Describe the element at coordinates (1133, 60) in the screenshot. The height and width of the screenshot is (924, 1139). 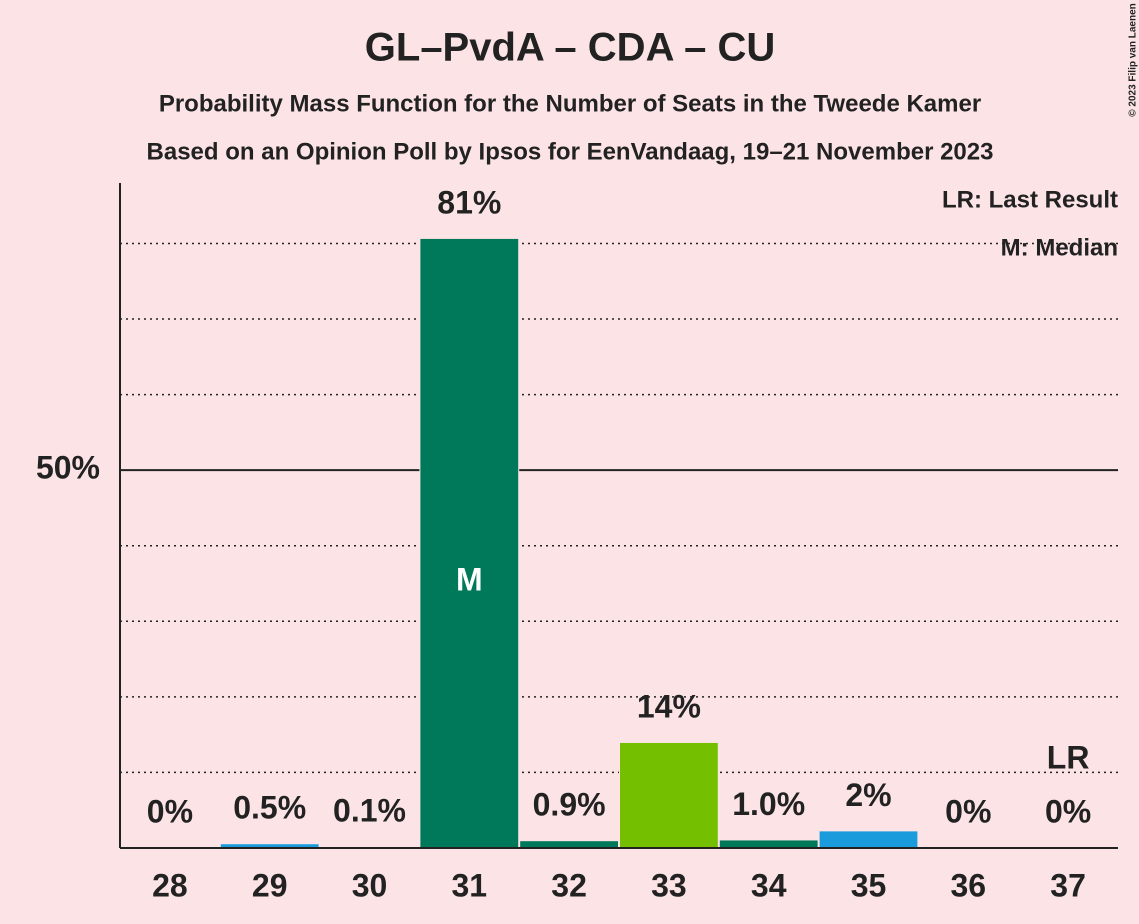
I see `copyright: © 2023 Filip van Laenen` at that location.